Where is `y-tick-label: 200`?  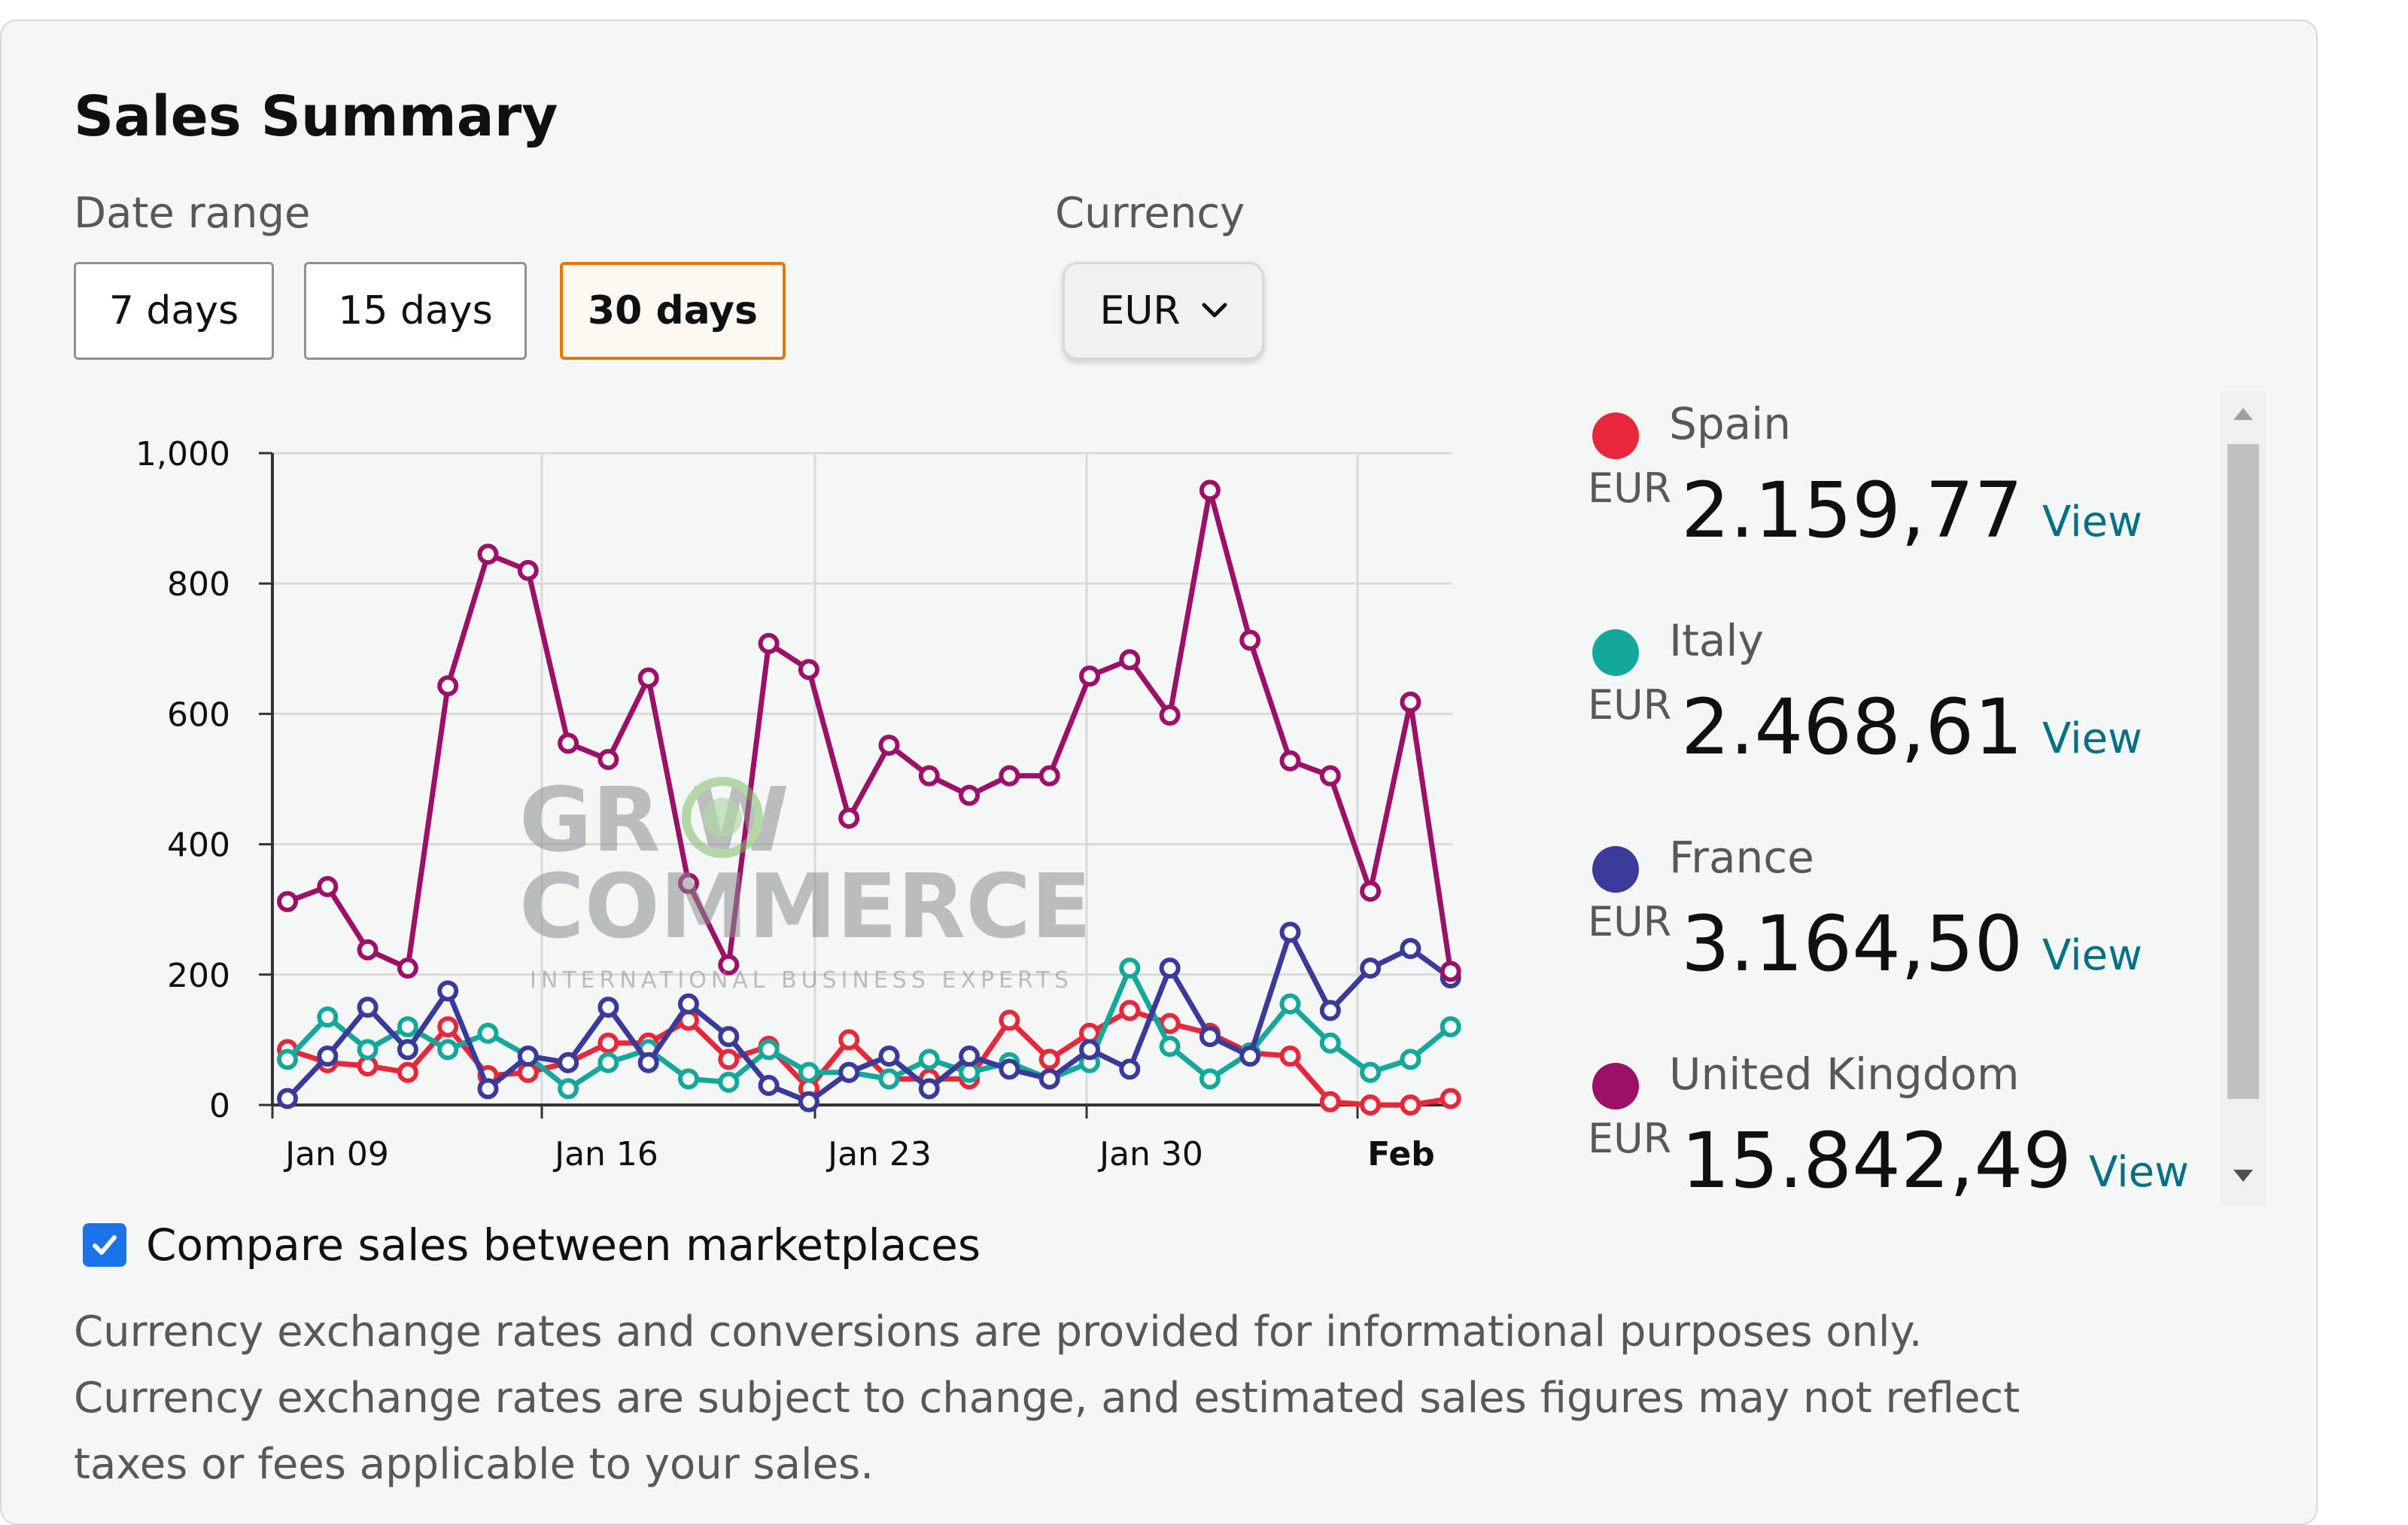
y-tick-label: 200 is located at coordinates (198, 976).